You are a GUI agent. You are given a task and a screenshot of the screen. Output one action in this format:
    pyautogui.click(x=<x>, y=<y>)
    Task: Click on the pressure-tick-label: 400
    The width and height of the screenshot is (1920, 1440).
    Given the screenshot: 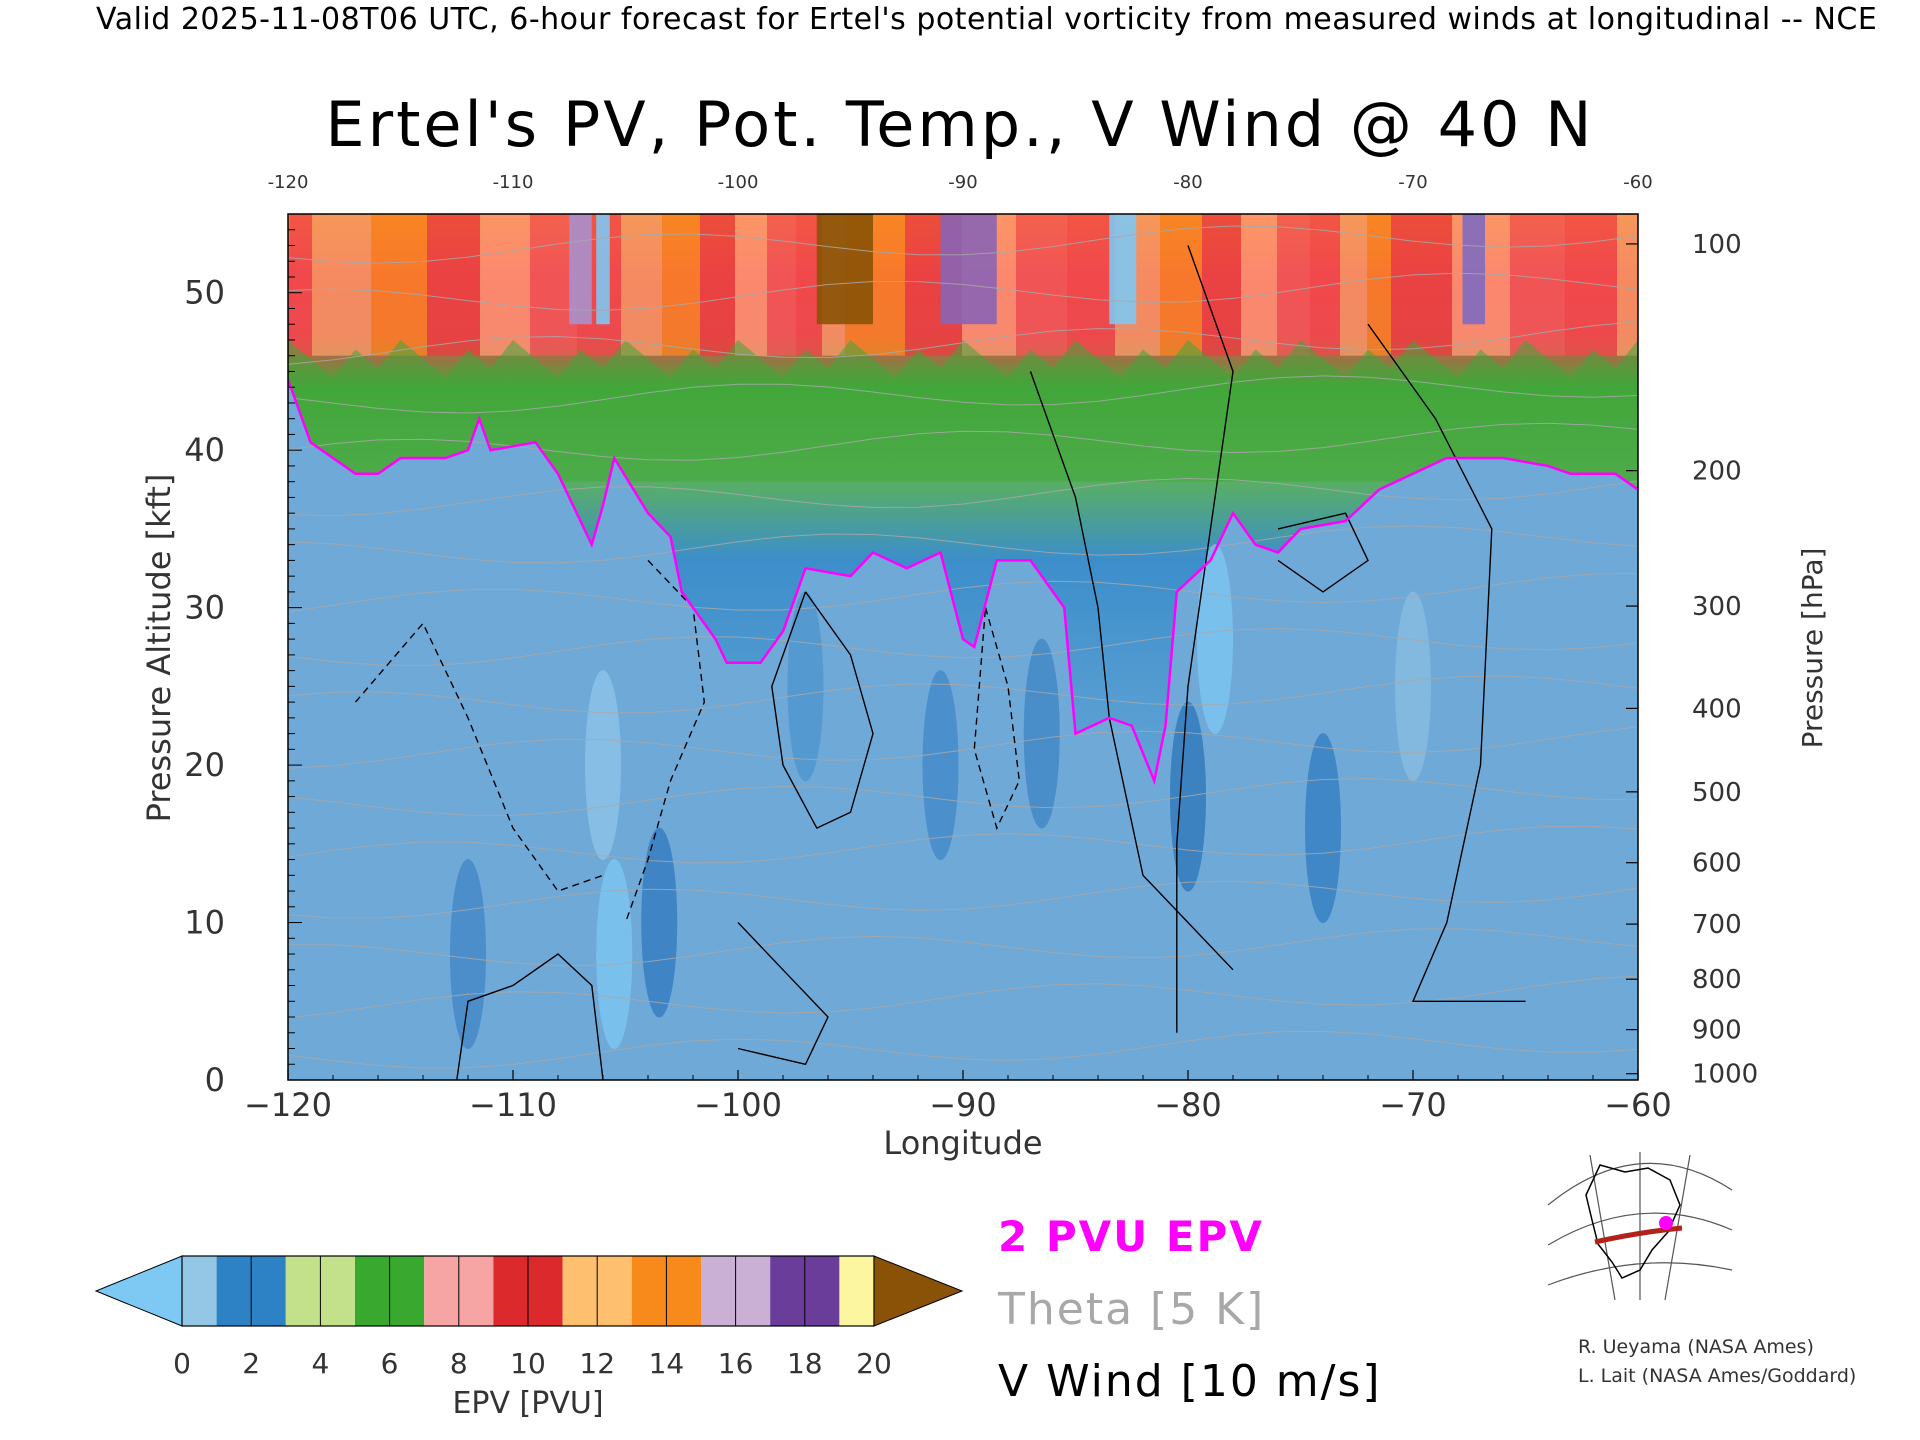 What is the action you would take?
    pyautogui.click(x=1717, y=709)
    